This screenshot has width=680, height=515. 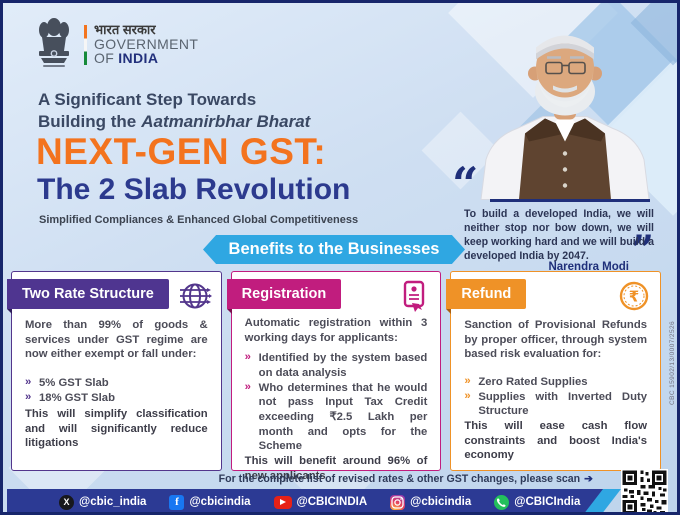 I want to click on arrow-right-icon, so click(x=588, y=479).